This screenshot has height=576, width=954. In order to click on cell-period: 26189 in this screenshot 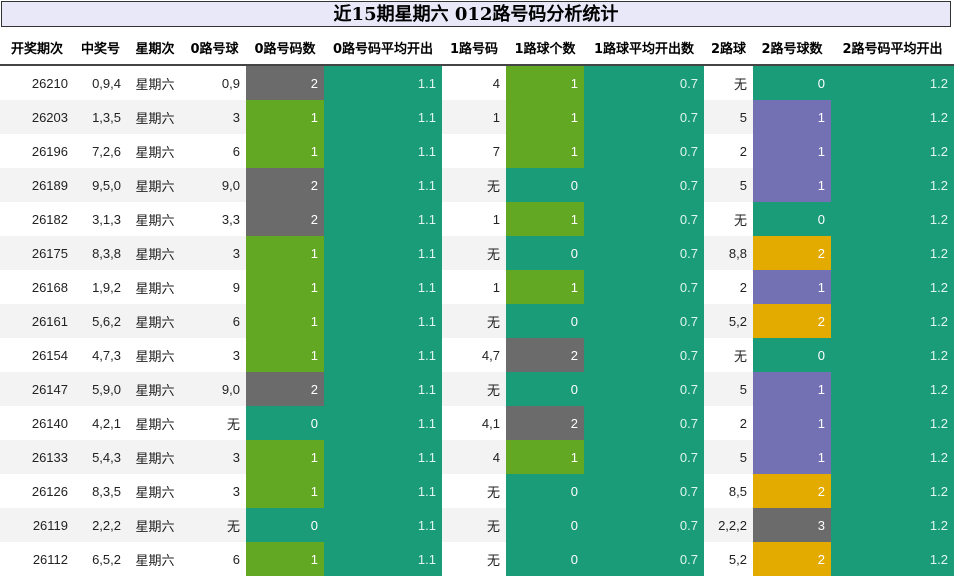, I will do `click(37, 185)`.